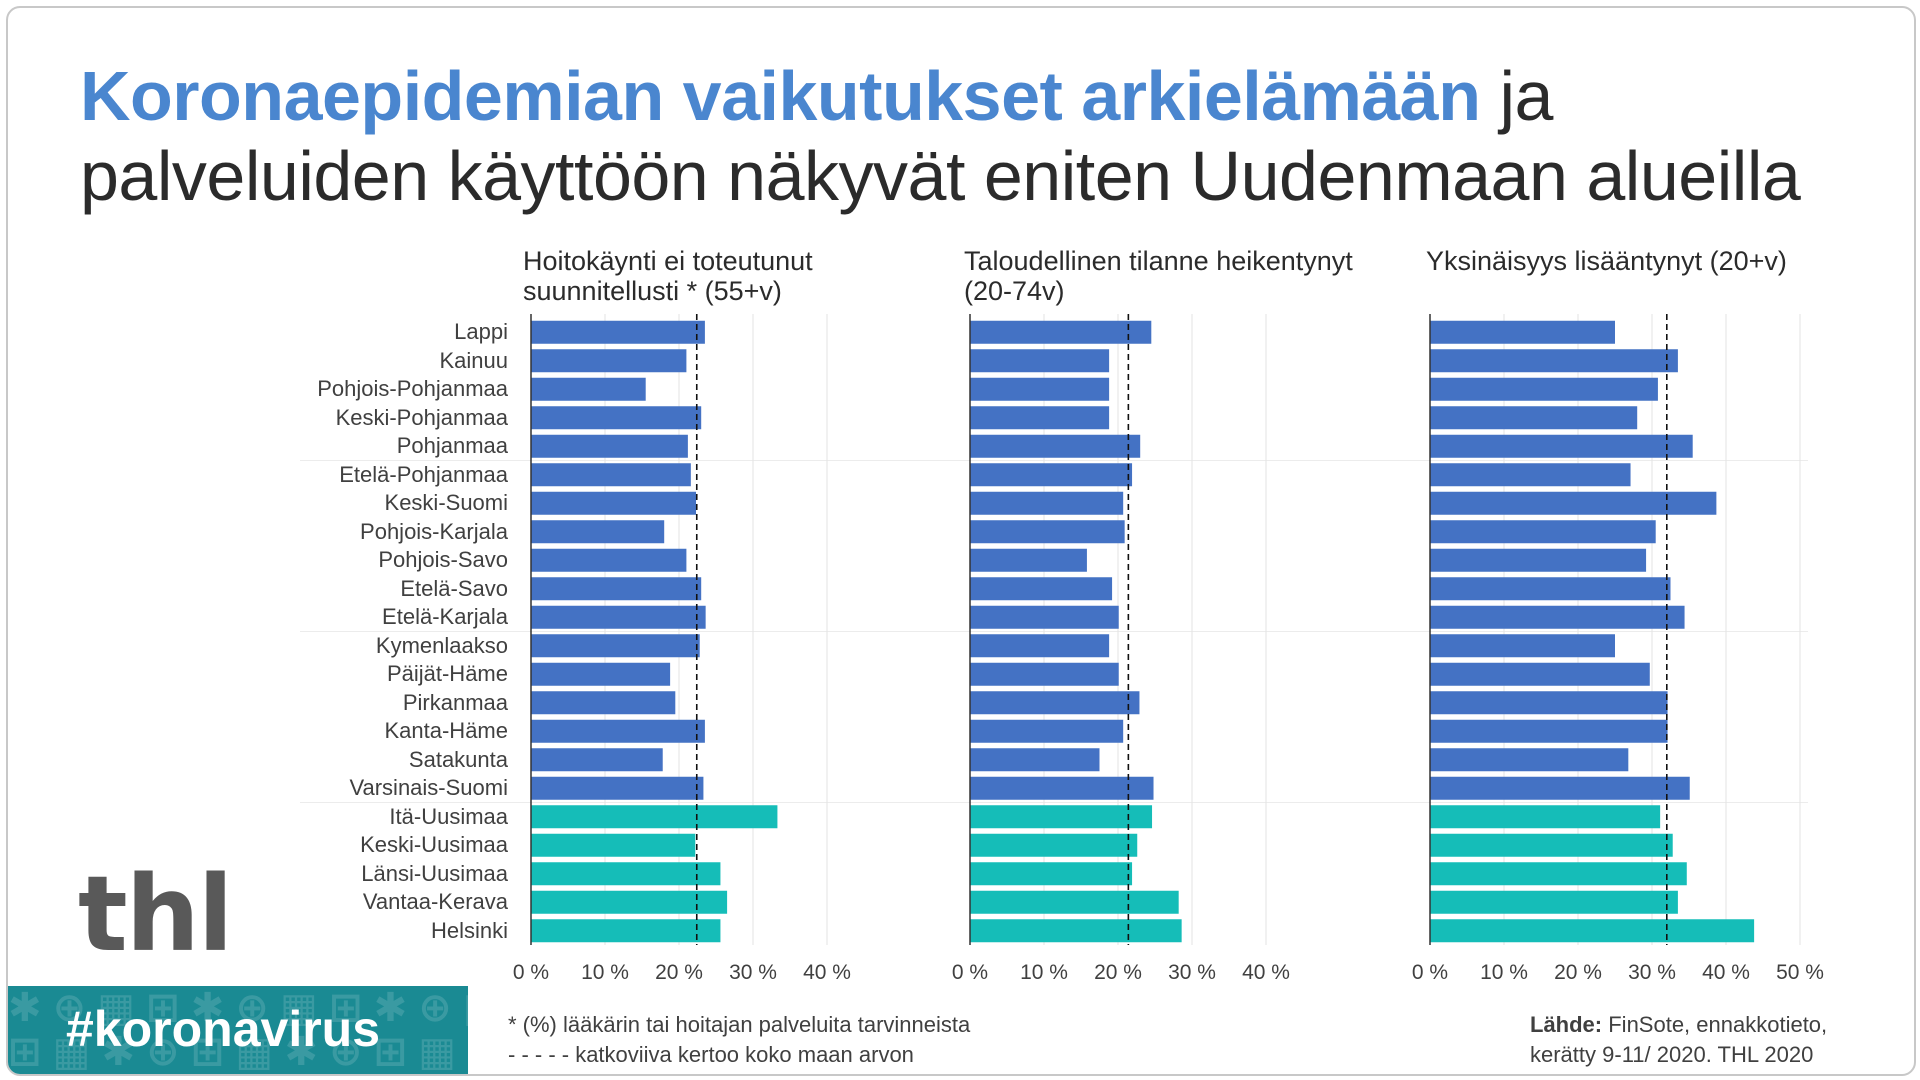 Image resolution: width=1920 pixels, height=1080 pixels. Describe the element at coordinates (458, 759) in the screenshot. I see `category-label: Satakunta` at that location.